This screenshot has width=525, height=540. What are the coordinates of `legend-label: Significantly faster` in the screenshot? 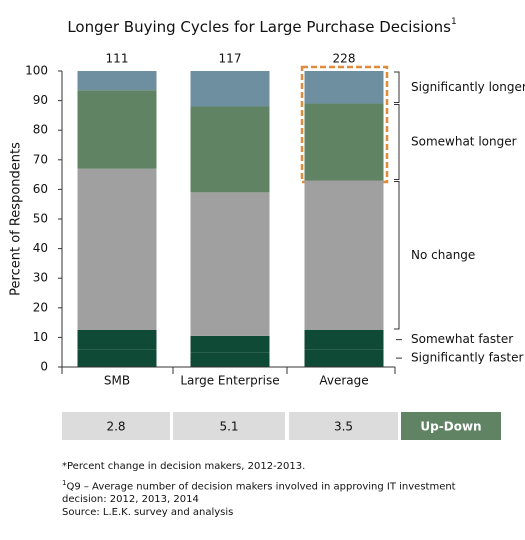 It's located at (467, 358).